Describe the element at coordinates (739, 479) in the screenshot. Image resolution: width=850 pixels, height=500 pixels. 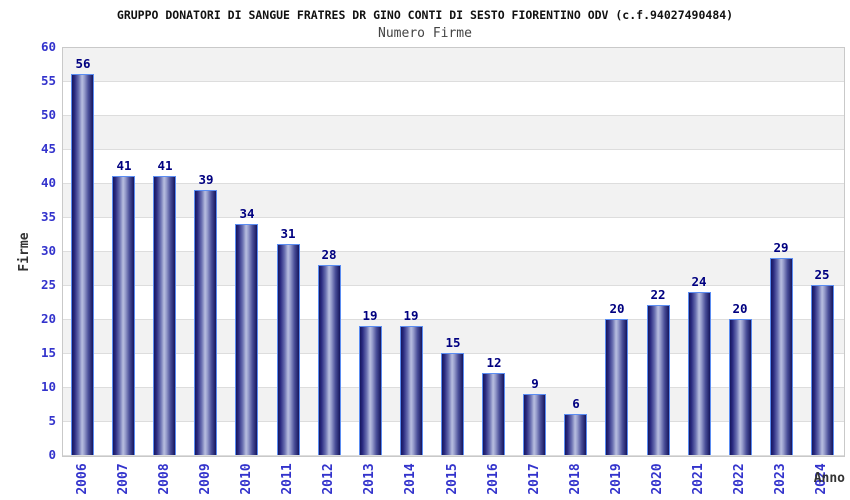
I see `x-tick-label: 2022` at that location.